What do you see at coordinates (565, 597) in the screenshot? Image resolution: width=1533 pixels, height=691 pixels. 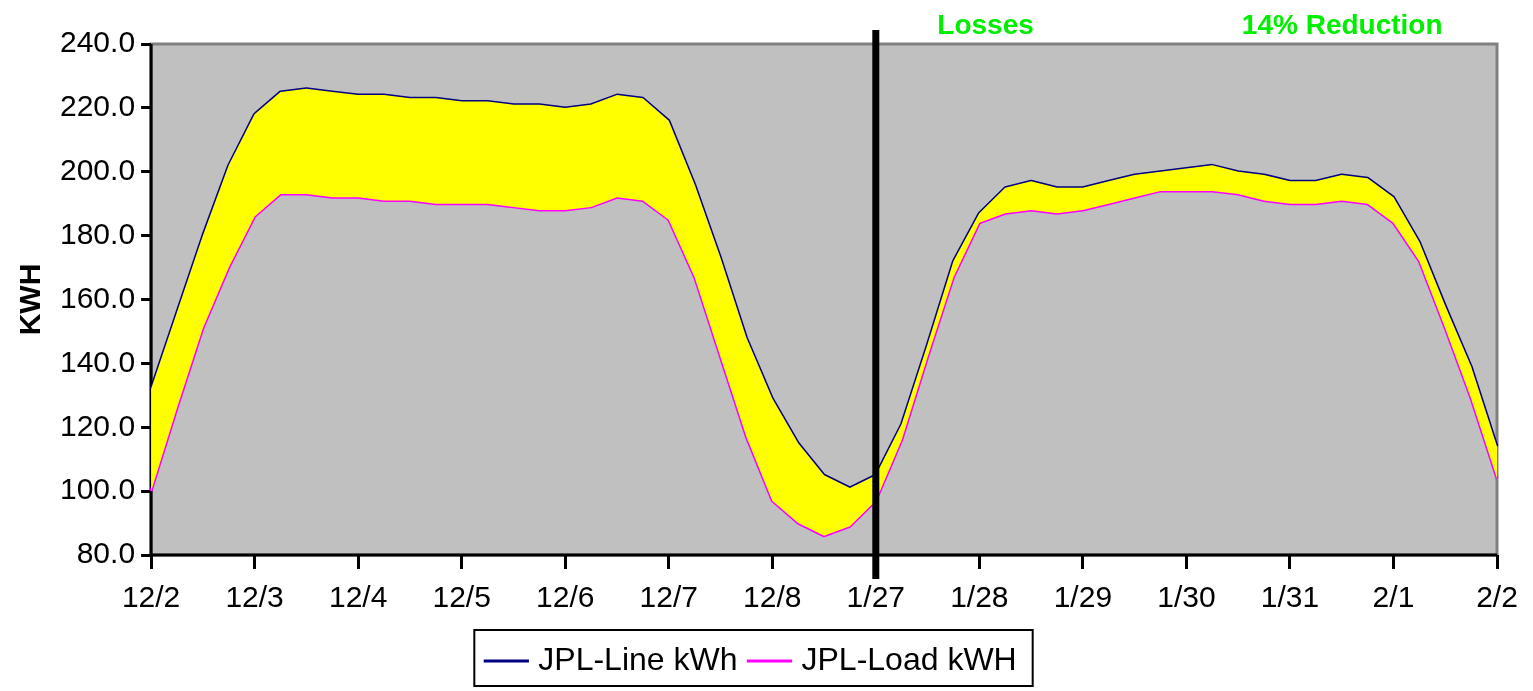 I see `x-tick-label: 12/6` at bounding box center [565, 597].